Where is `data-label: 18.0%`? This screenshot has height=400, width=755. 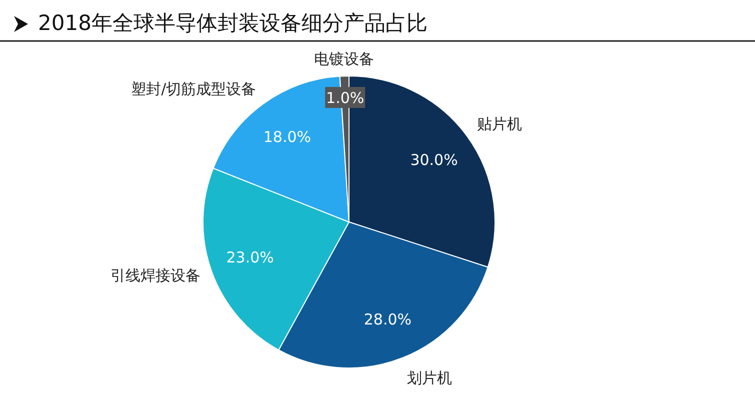
data-label: 18.0% is located at coordinates (287, 137).